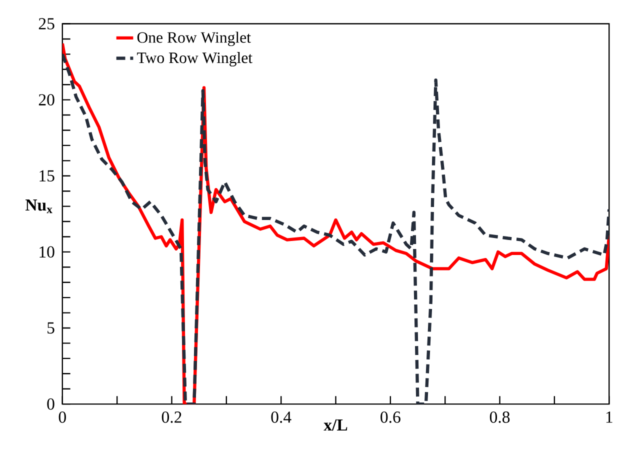  What do you see at coordinates (38, 207) in the screenshot?
I see `y-axis-title: Nu$_{x}$` at bounding box center [38, 207].